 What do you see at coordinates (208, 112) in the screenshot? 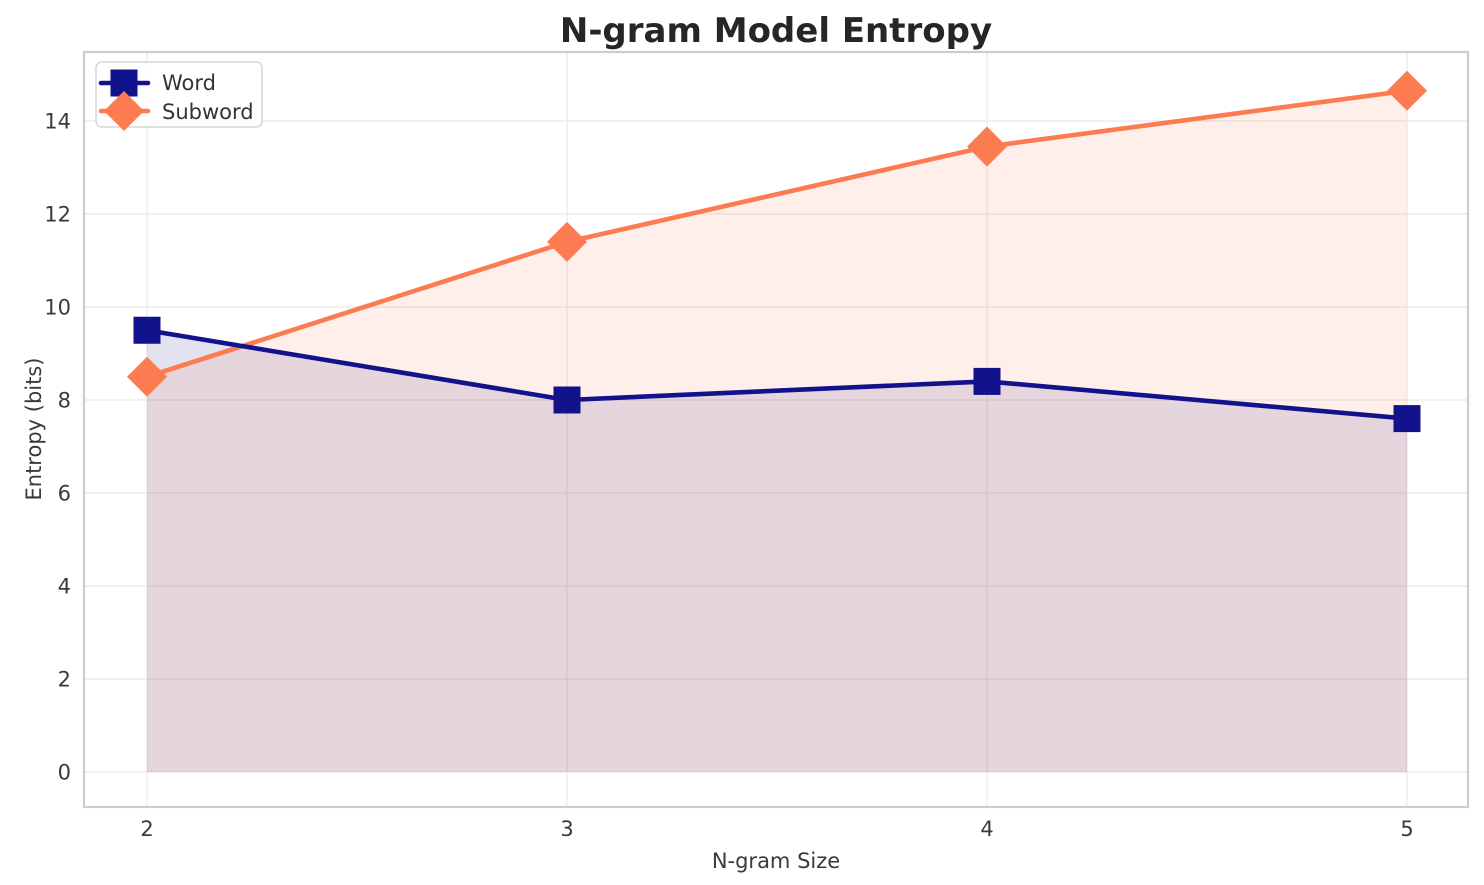
I see `legend-label-subword: Subword` at bounding box center [208, 112].